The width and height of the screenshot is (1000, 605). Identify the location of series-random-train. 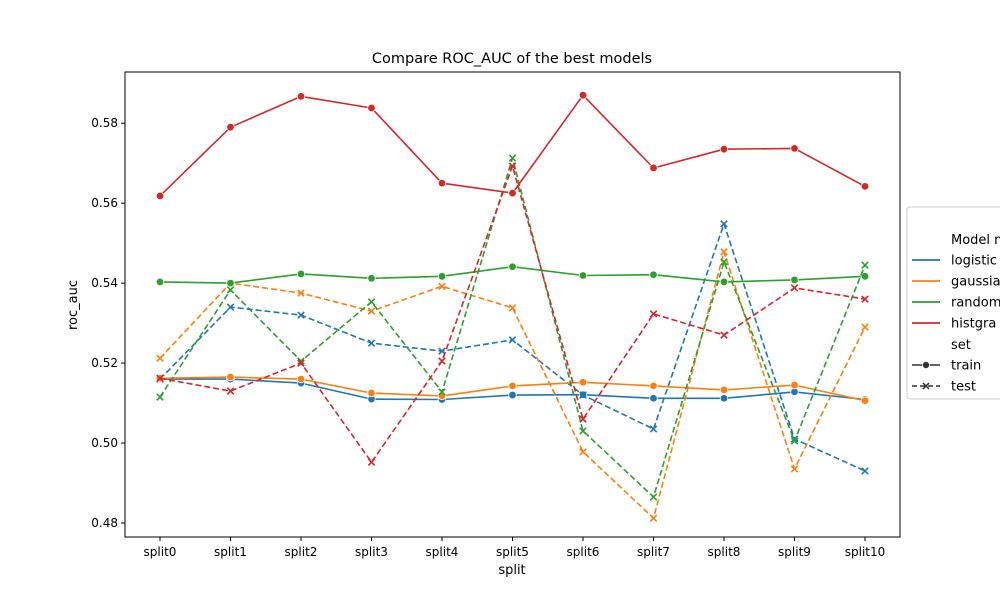
(512, 275).